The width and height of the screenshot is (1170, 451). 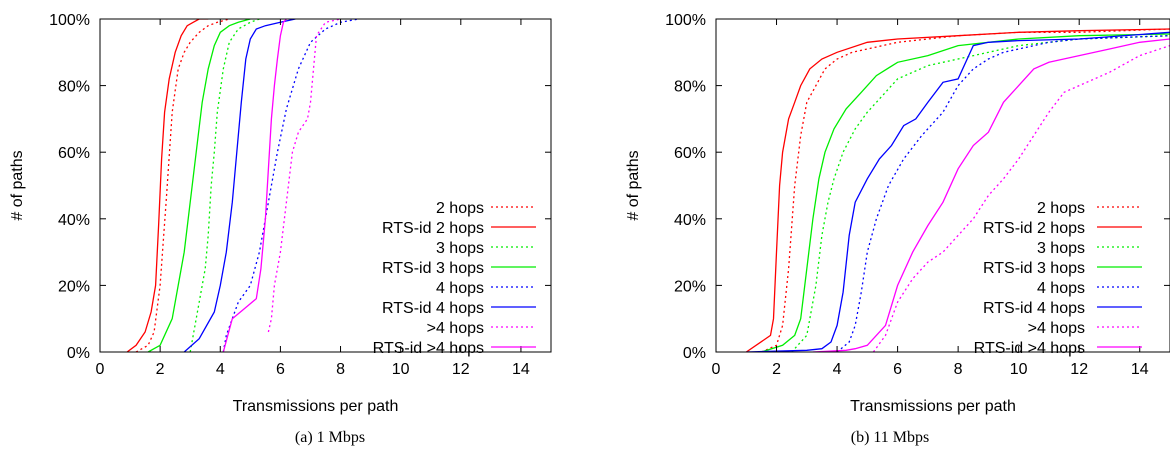 I want to click on figure-caption: (a) 1 Mbps, so click(x=330, y=437).